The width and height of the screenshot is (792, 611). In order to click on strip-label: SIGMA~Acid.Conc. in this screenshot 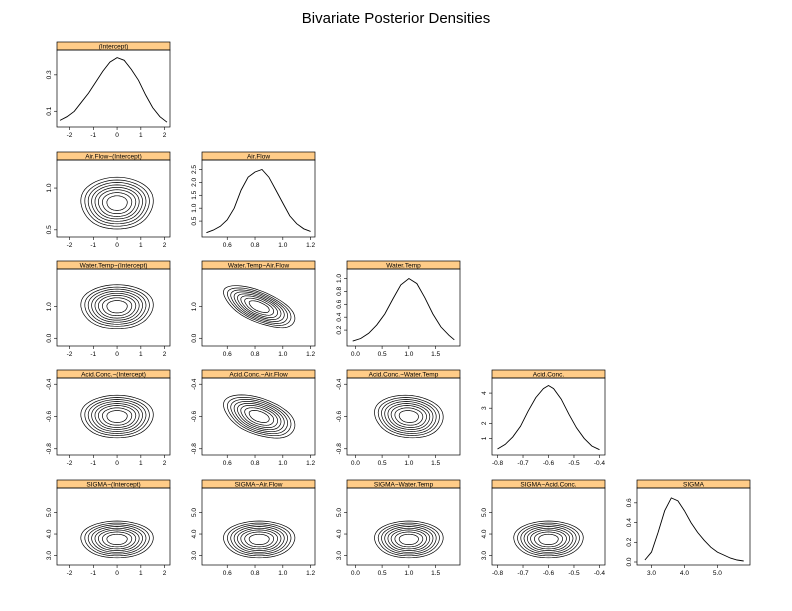, I will do `click(548, 485)`.